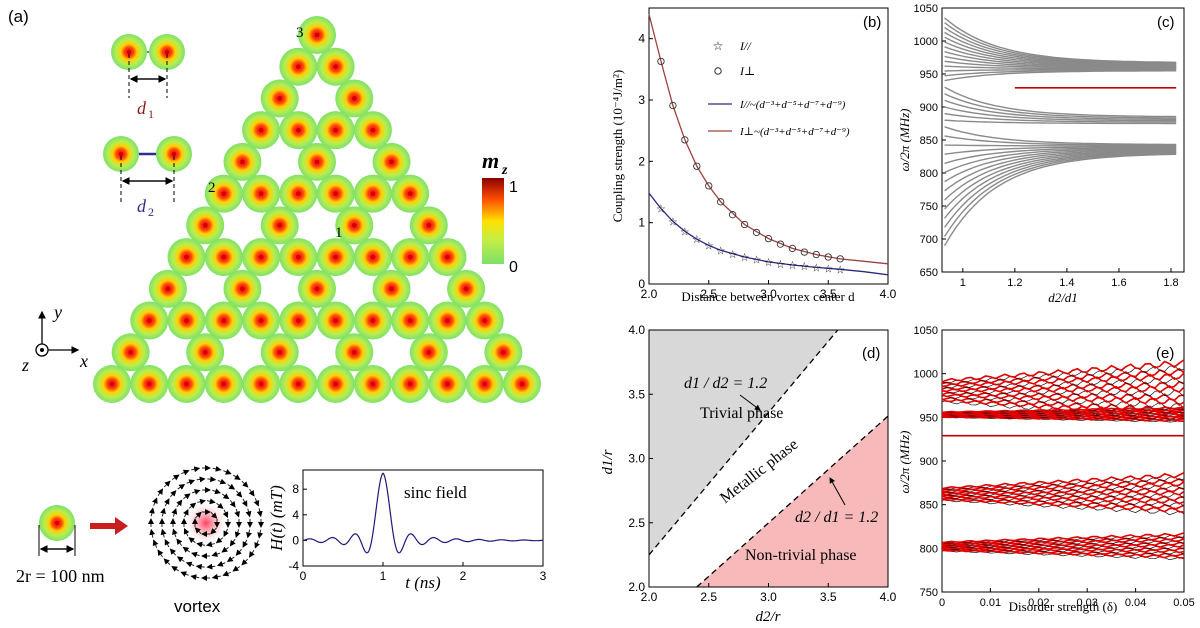  What do you see at coordinates (463, 576) in the screenshot?
I see `x-tick-label: 2` at bounding box center [463, 576].